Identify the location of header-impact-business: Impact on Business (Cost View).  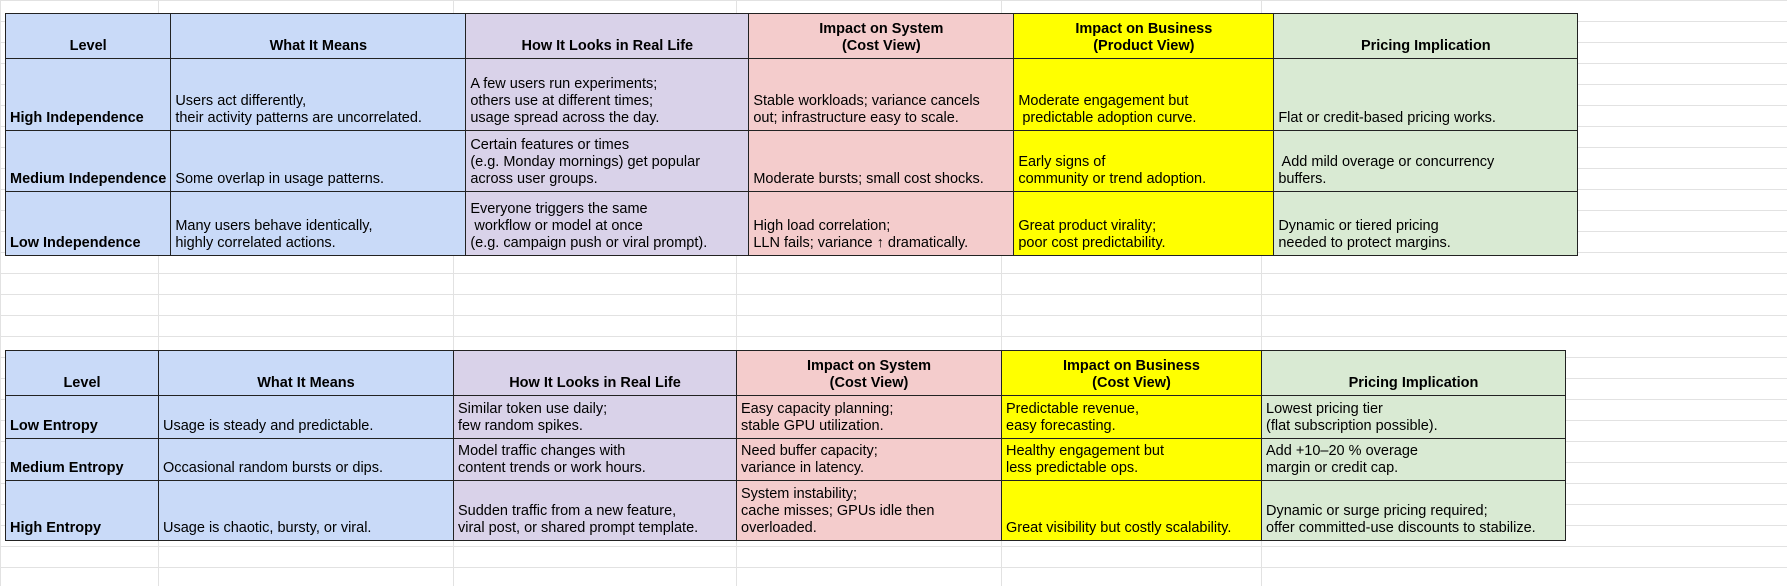
(1131, 373).